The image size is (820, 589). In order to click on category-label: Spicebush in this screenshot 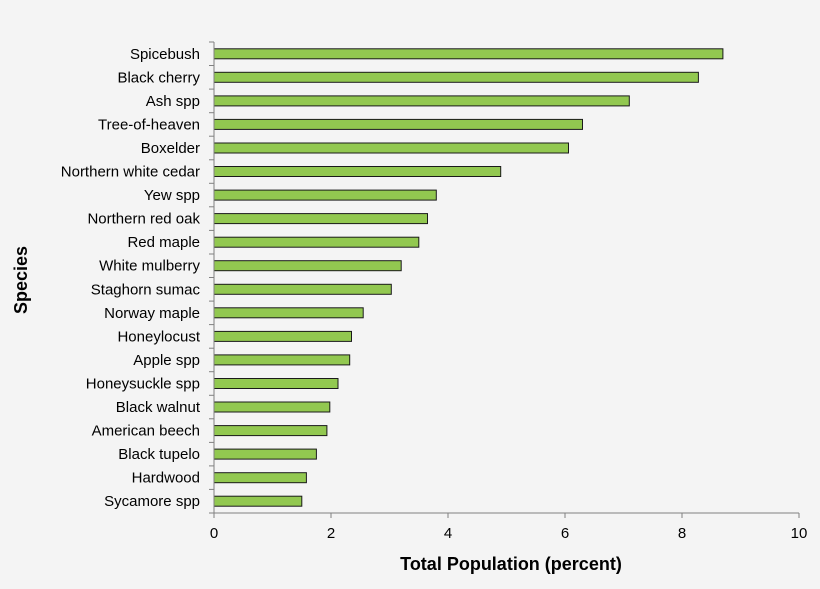, I will do `click(165, 54)`.